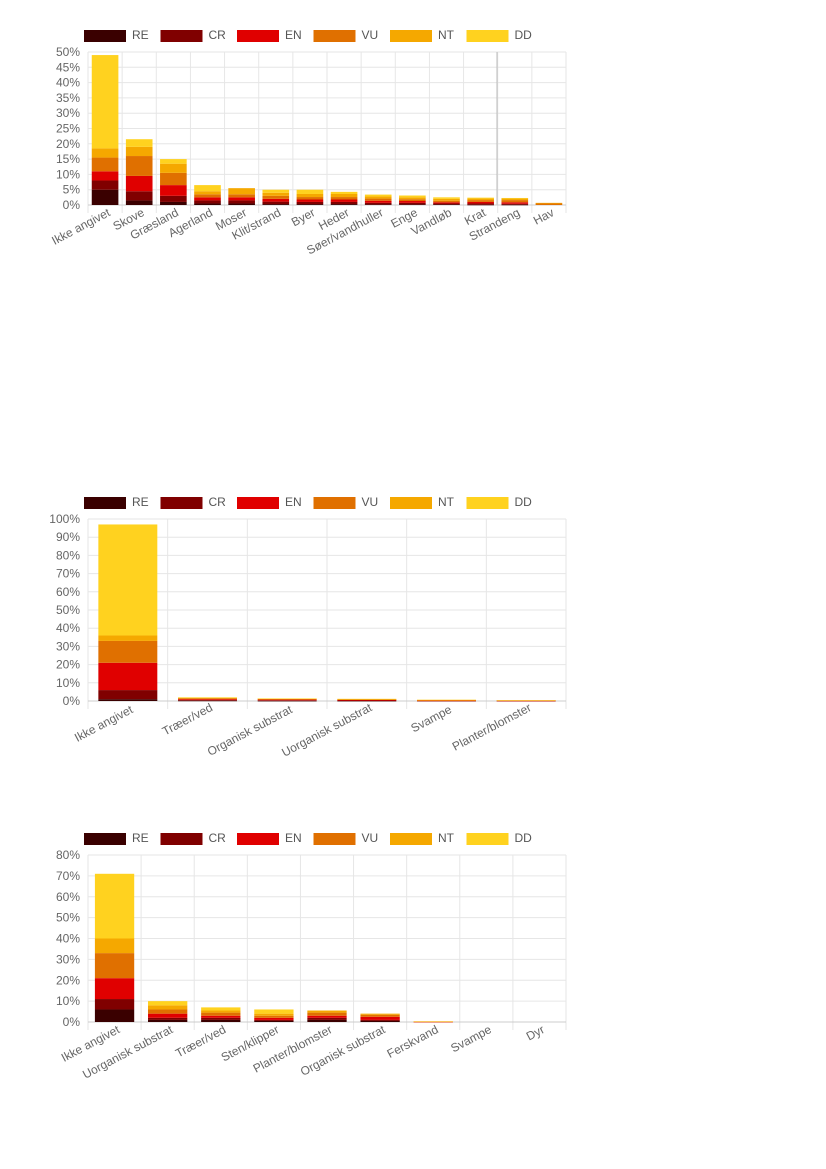 The width and height of the screenshot is (826, 1169). Describe the element at coordinates (68, 897) in the screenshot. I see `y-tick-label: 60%` at that location.